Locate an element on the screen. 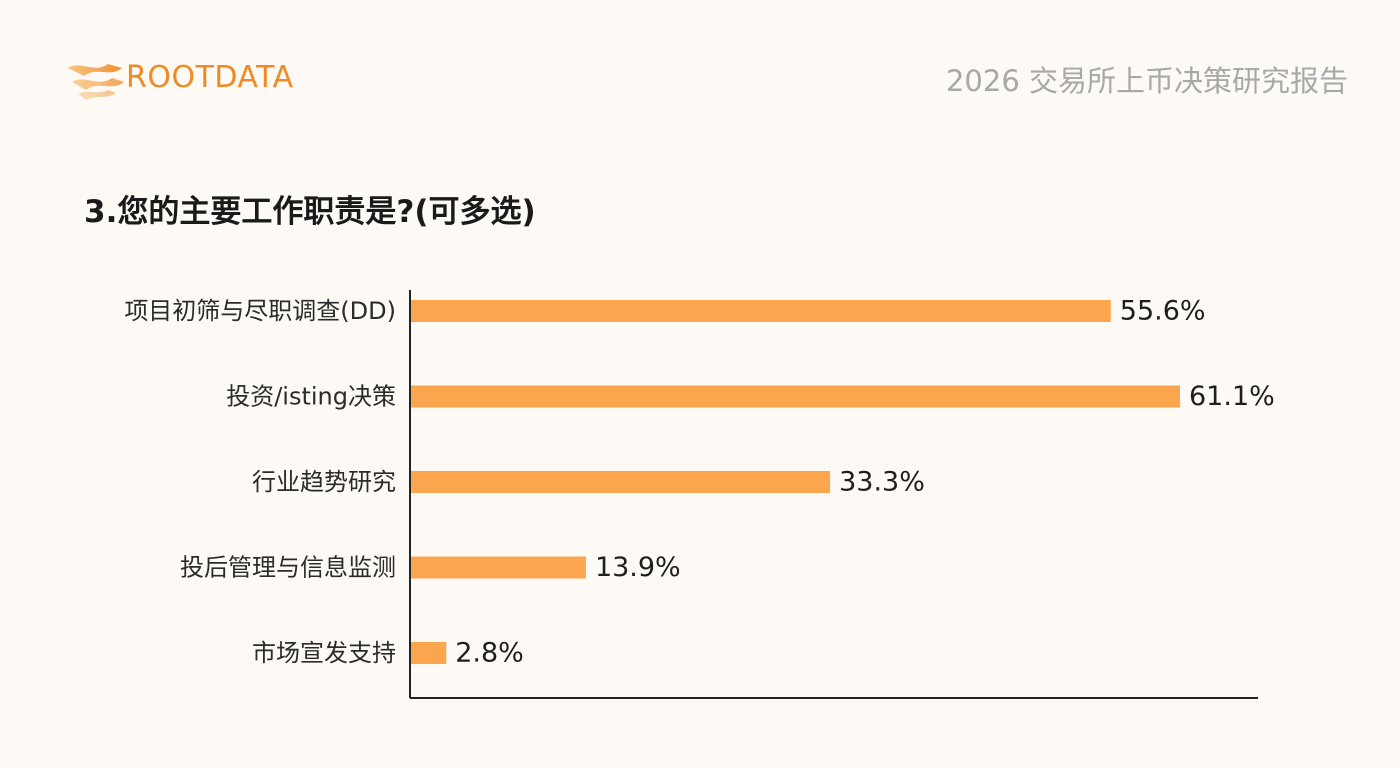 The width and height of the screenshot is (1400, 768). category-label: 投后管理与信息监测 is located at coordinates (288, 568).